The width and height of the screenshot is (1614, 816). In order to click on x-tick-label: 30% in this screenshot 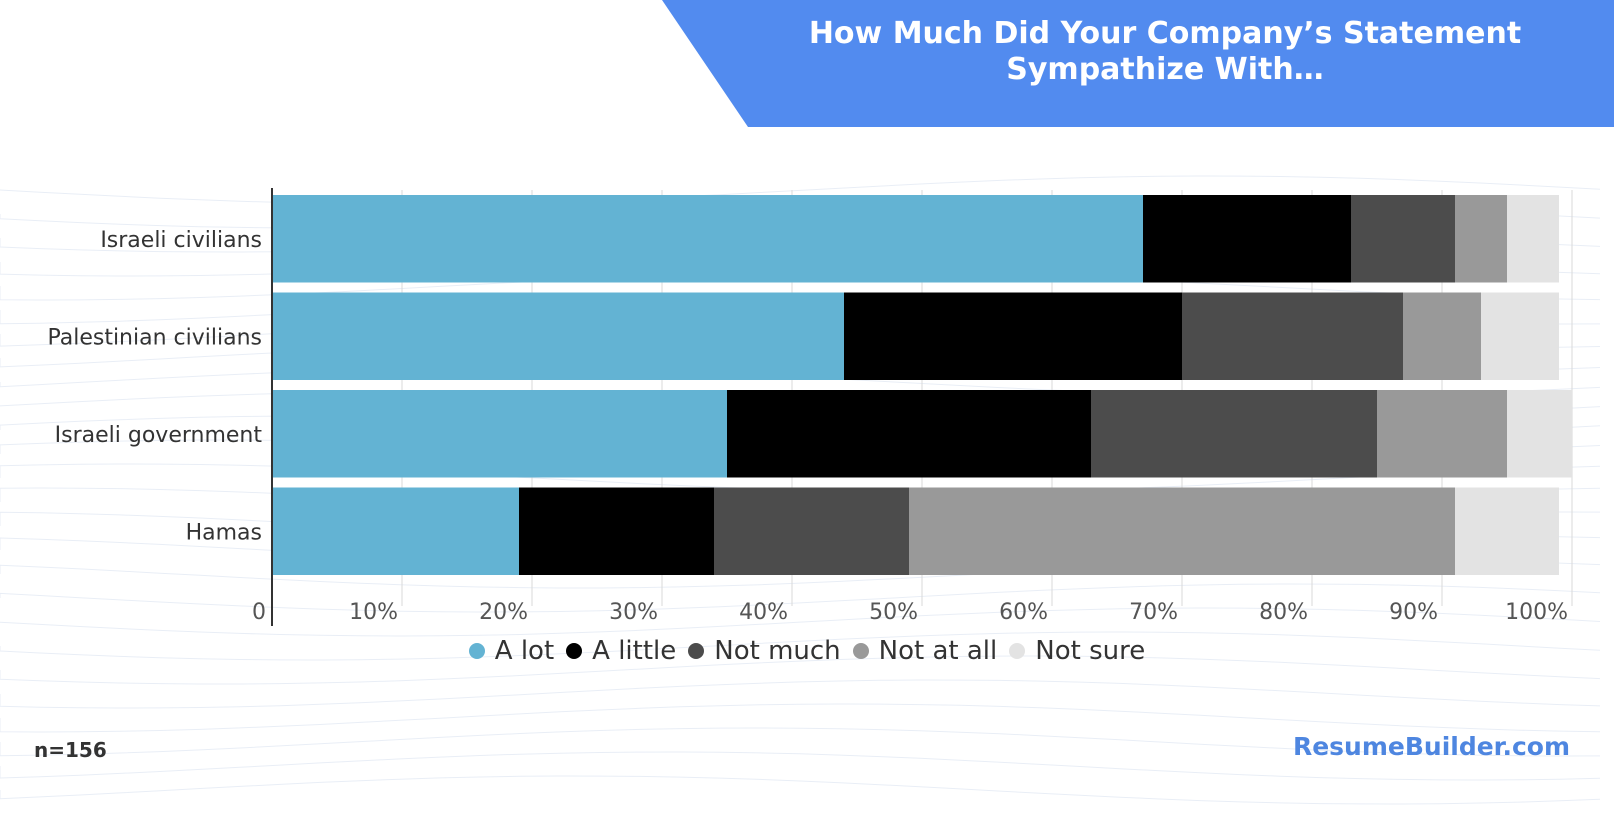, I will do `click(633, 612)`.